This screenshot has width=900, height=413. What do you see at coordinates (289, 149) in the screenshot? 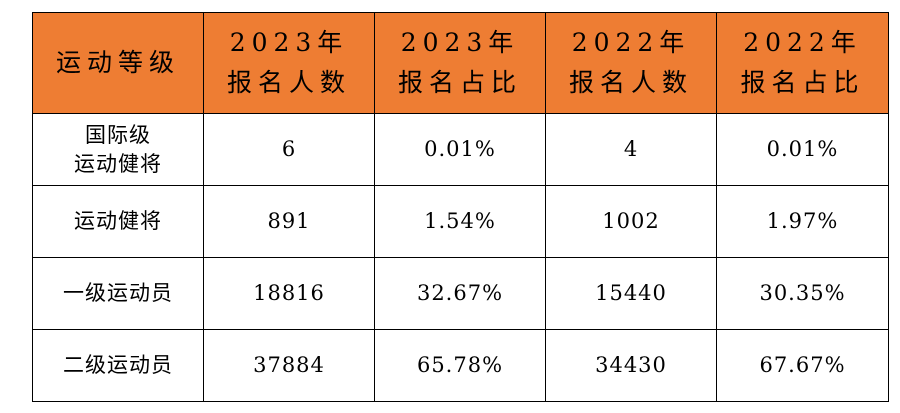
I see `cell-count-2023: 6` at bounding box center [289, 149].